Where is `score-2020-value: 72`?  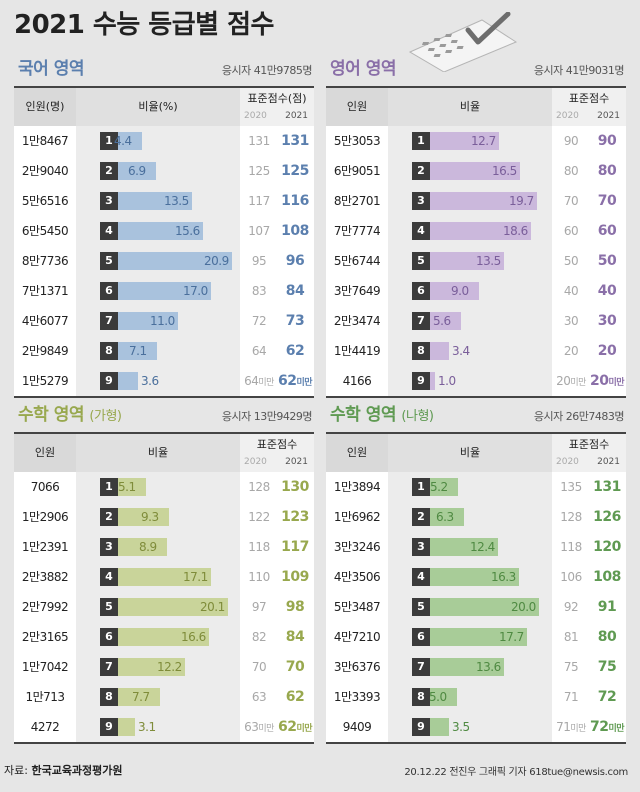 score-2020-value: 72 is located at coordinates (259, 321).